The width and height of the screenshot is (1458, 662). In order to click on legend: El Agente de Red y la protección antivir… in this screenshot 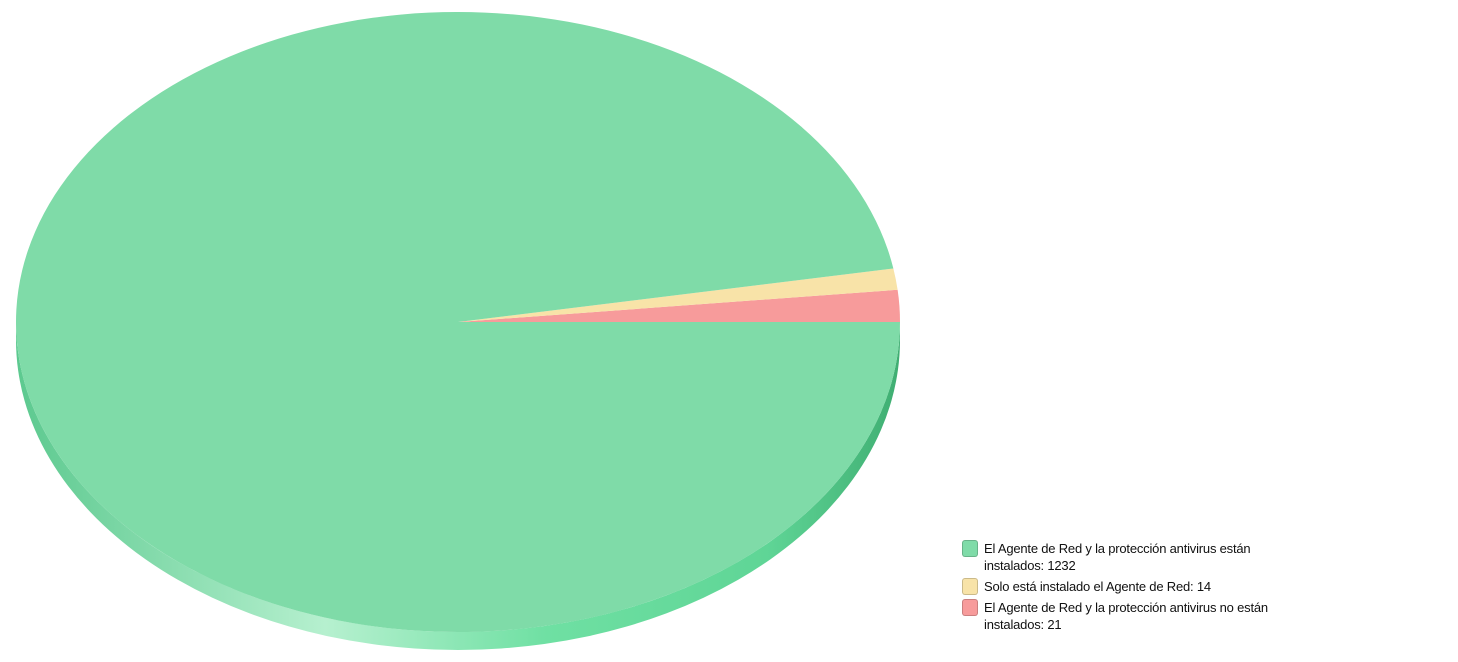, I will do `click(1127, 588)`.